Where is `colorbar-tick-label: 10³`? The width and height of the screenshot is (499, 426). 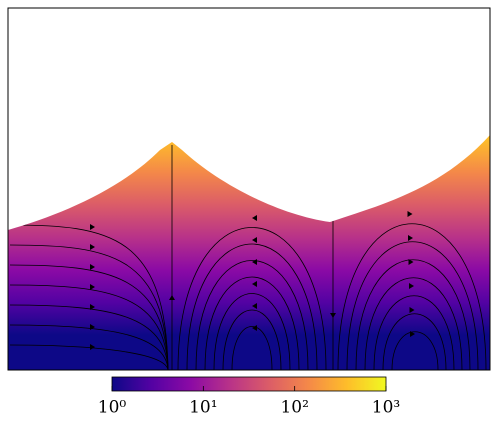
colorbar-tick-label: 10³ is located at coordinates (386, 408).